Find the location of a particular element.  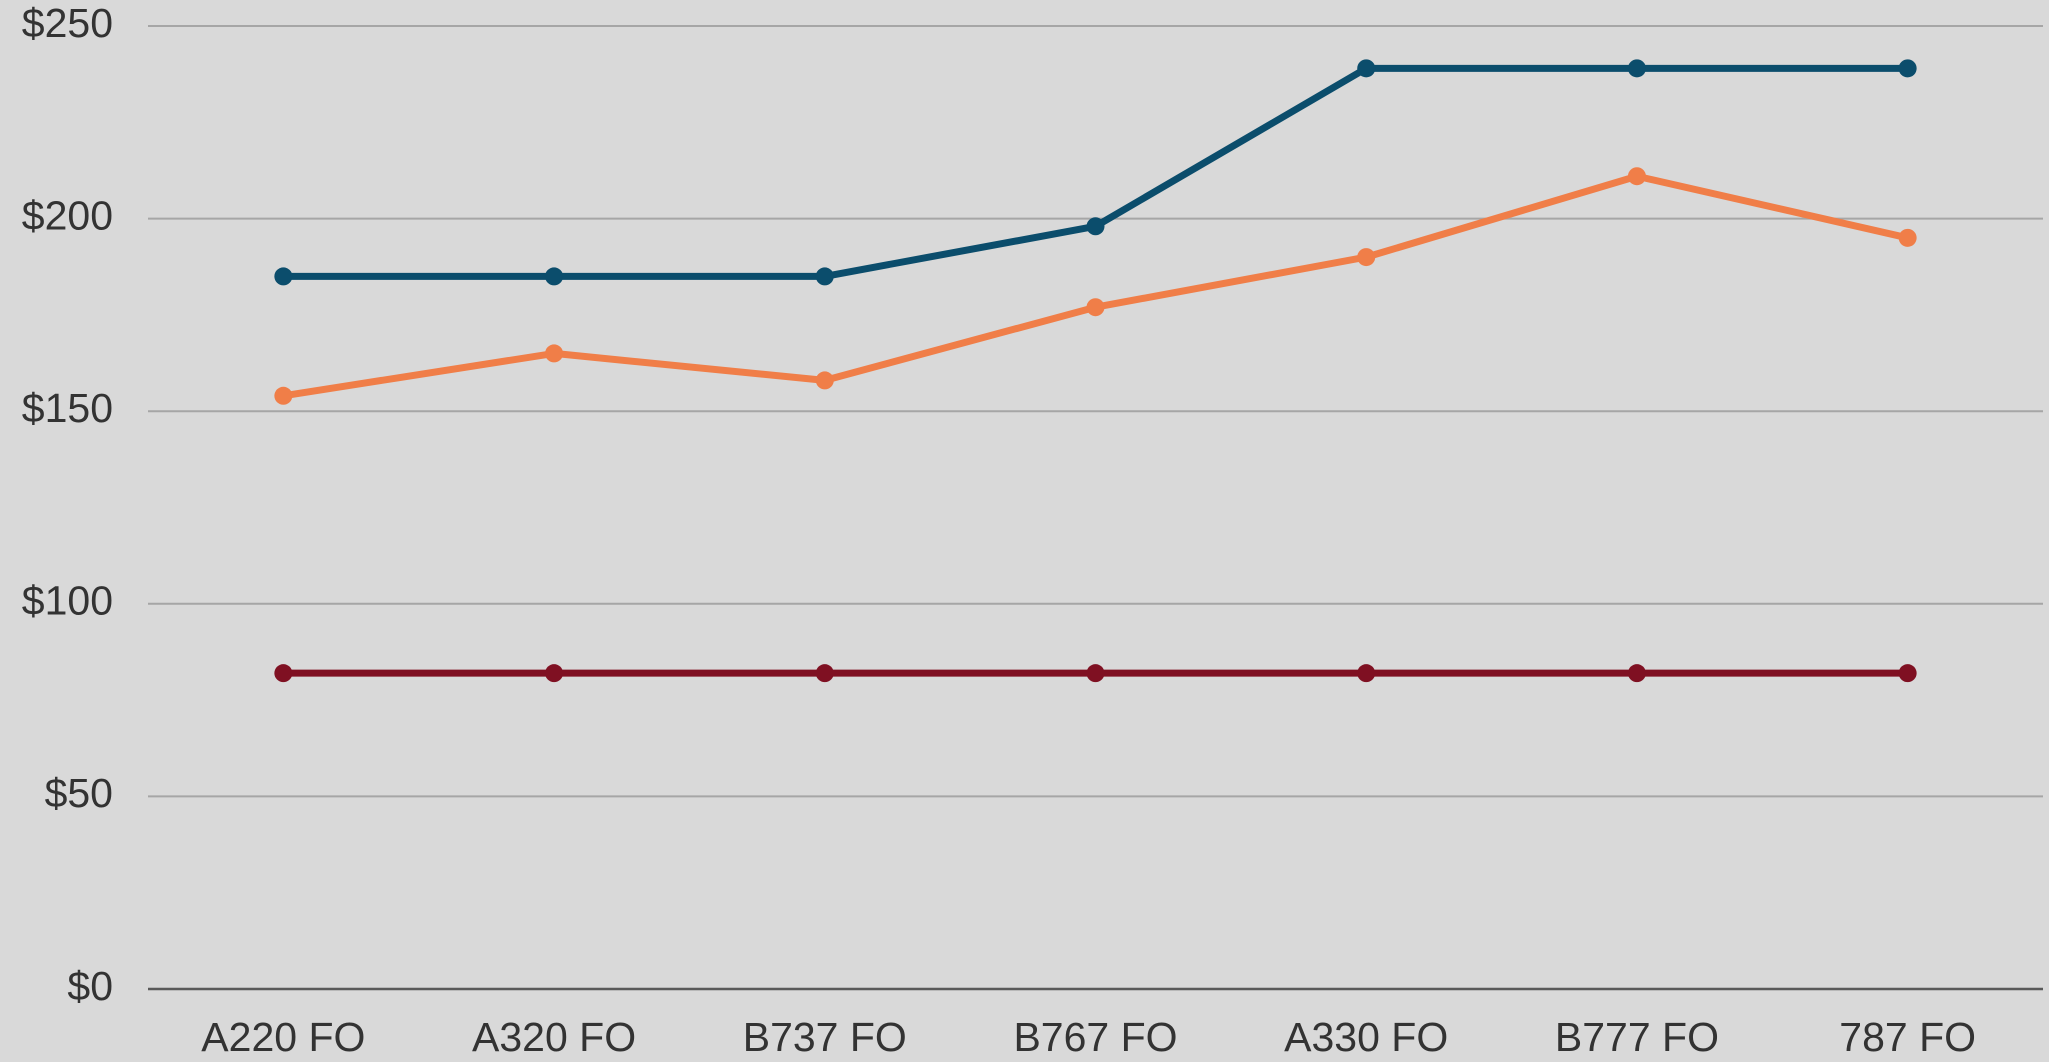

y-tick-label: $100 is located at coordinates (67, 601).